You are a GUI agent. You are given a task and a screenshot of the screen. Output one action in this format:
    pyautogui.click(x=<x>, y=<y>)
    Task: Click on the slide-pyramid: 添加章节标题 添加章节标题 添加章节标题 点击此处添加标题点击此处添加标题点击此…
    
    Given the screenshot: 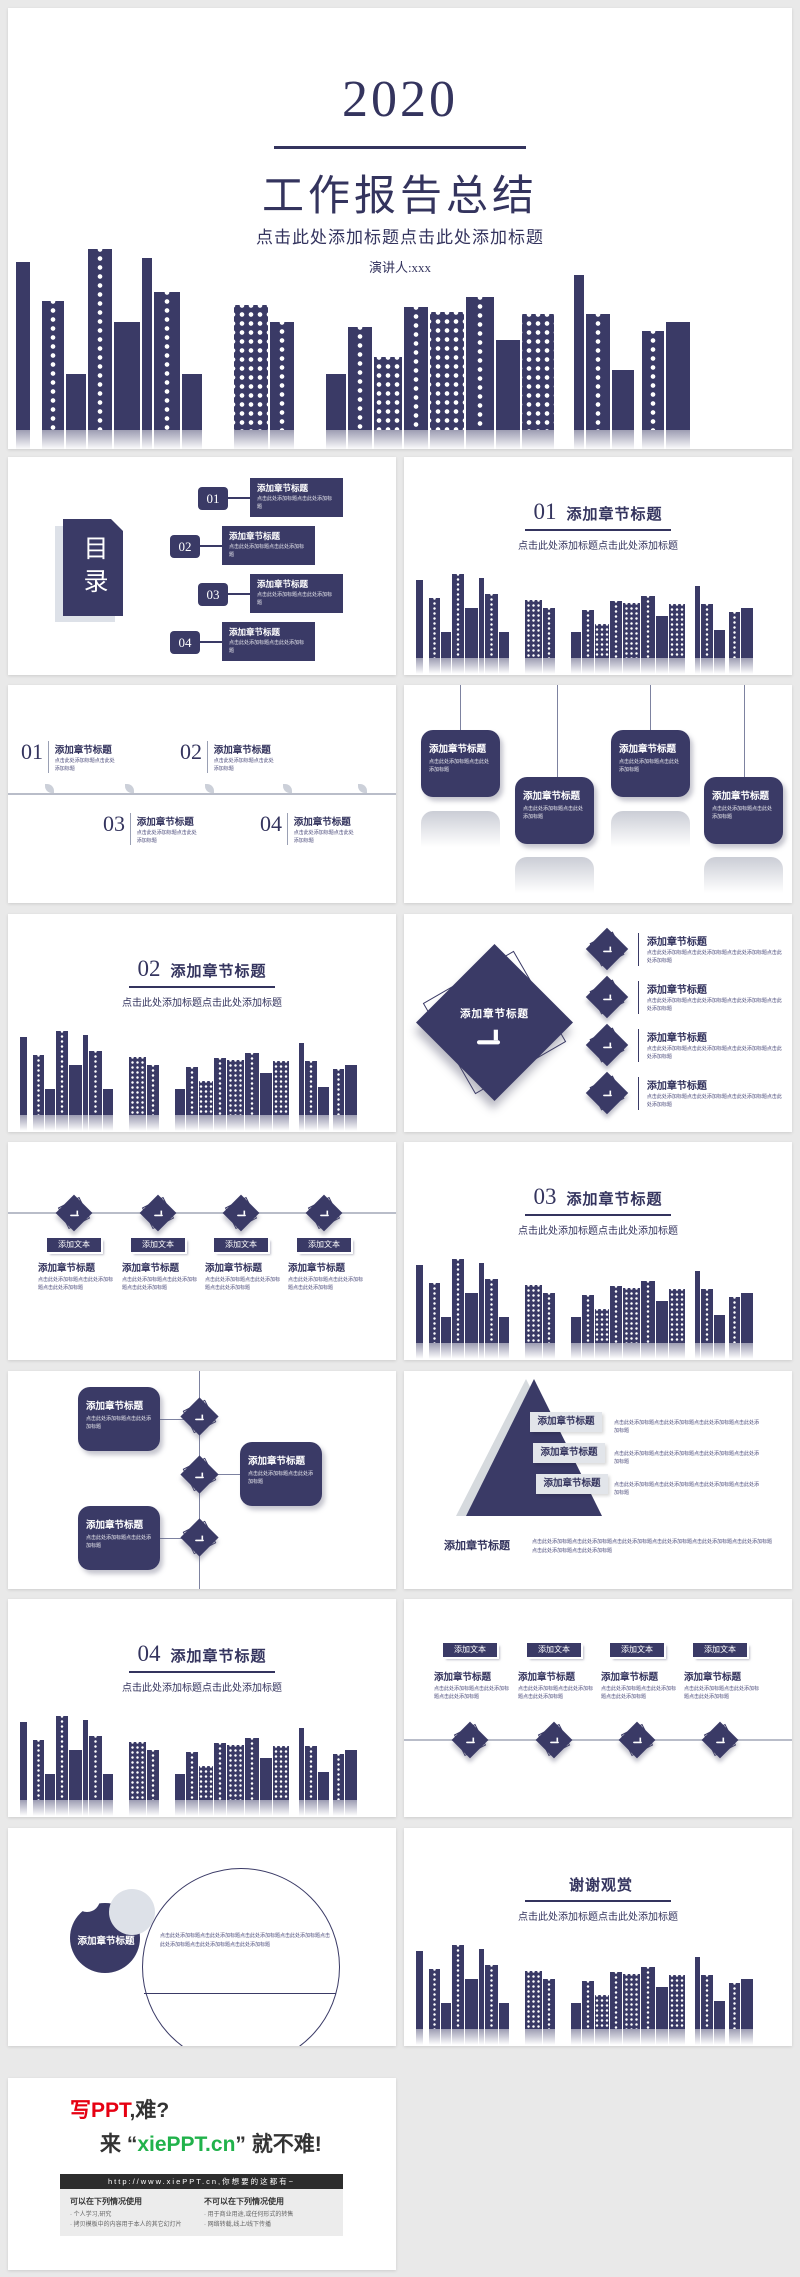 What is the action you would take?
    pyautogui.click(x=598, y=1480)
    